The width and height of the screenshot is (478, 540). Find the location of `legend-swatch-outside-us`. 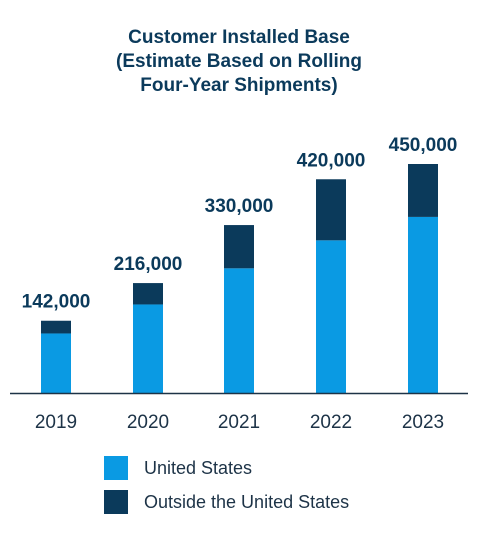

legend-swatch-outside-us is located at coordinates (116, 502).